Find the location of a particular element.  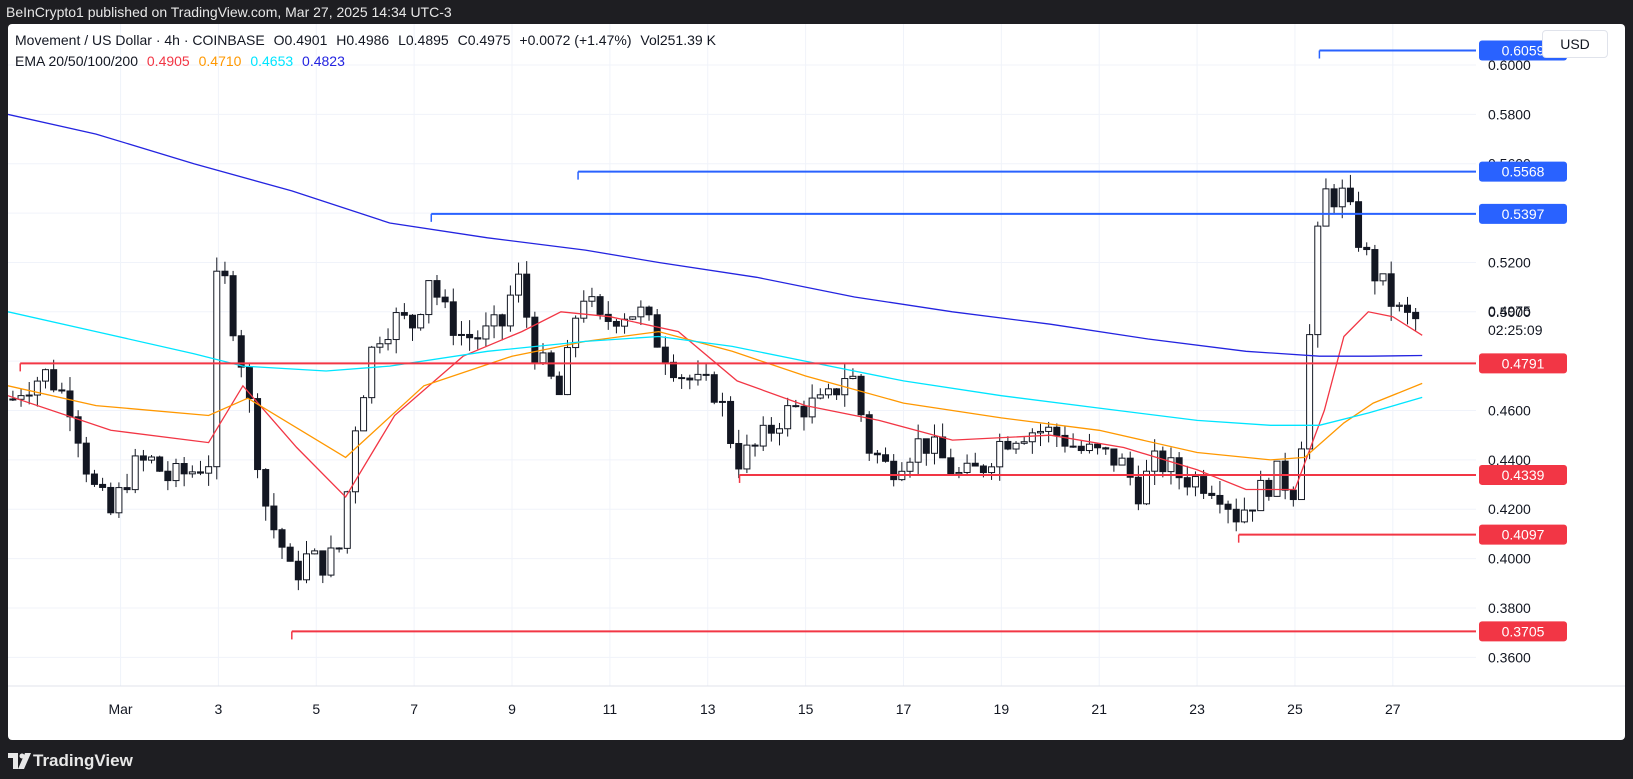

x-tick-label: 3 is located at coordinates (219, 709).